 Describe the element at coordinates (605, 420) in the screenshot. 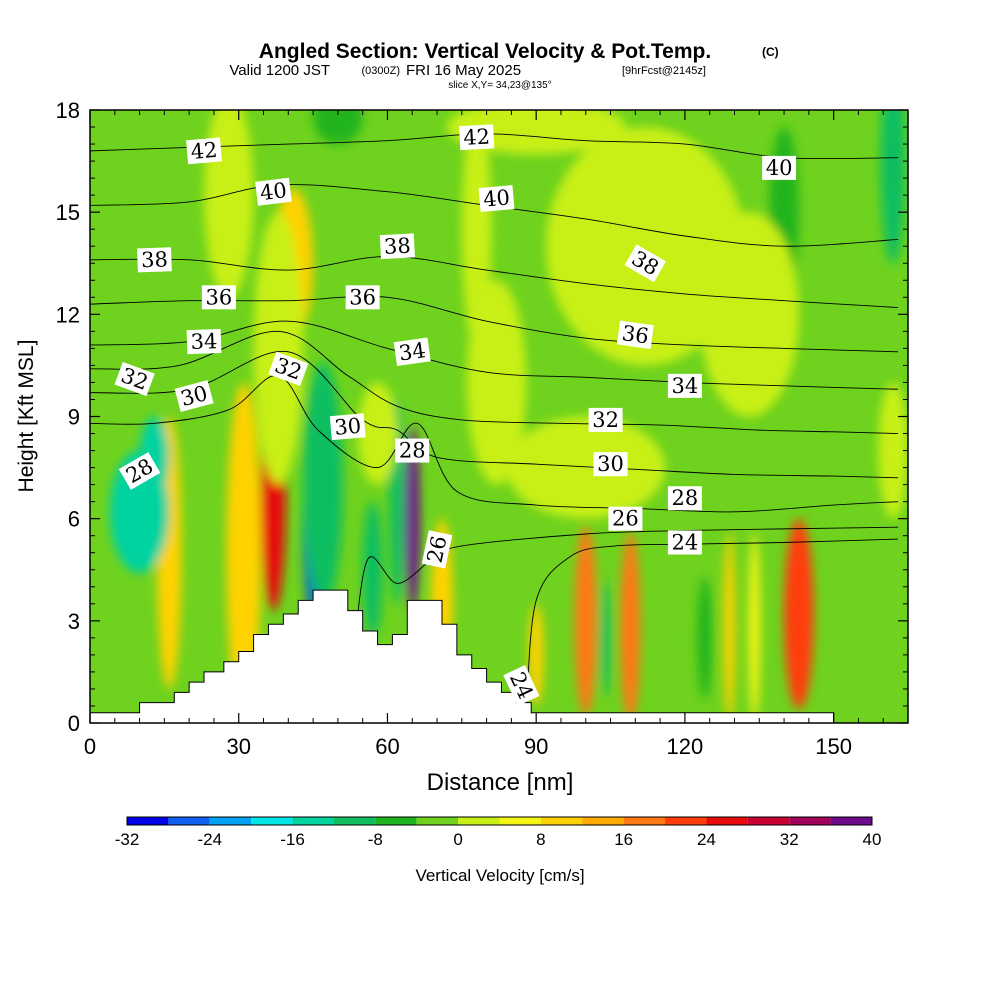

I see `svg-text: 32` at that location.